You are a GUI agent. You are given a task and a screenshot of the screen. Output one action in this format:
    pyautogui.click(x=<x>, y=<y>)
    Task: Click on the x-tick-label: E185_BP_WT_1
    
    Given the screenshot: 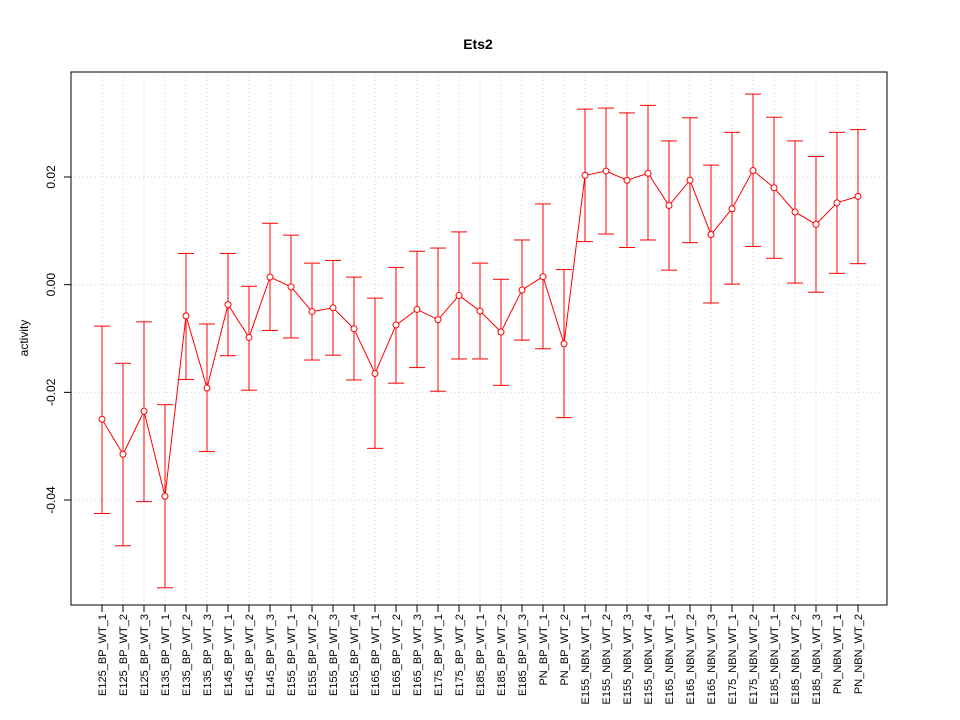 What is the action you would take?
    pyautogui.click(x=481, y=655)
    